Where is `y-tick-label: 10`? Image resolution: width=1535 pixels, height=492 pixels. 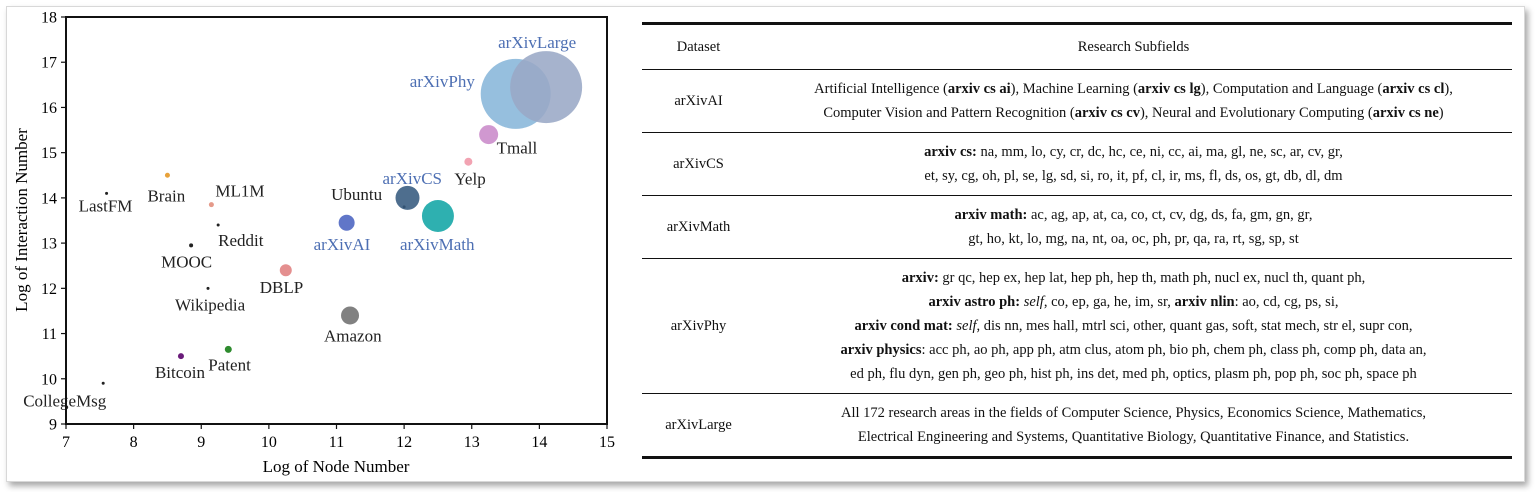
y-tick-label: 10 is located at coordinates (49, 379).